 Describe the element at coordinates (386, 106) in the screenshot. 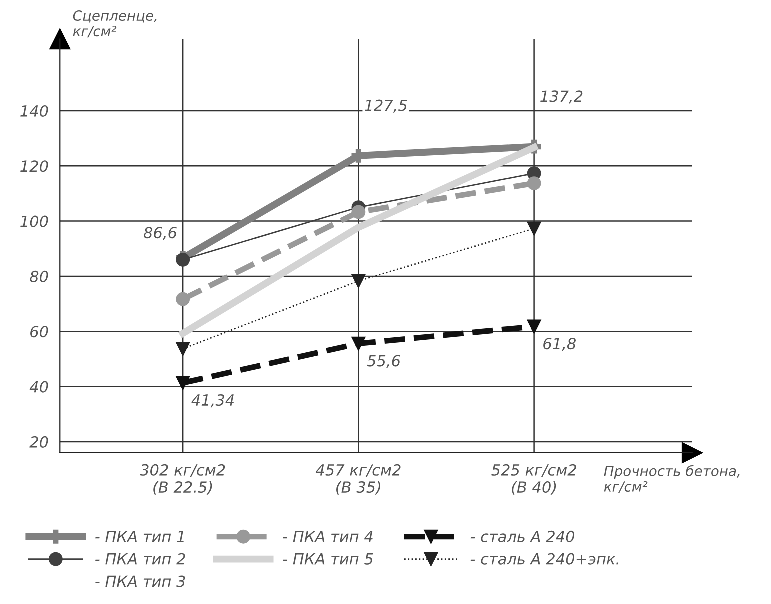

I see `annotation: 127,5` at that location.